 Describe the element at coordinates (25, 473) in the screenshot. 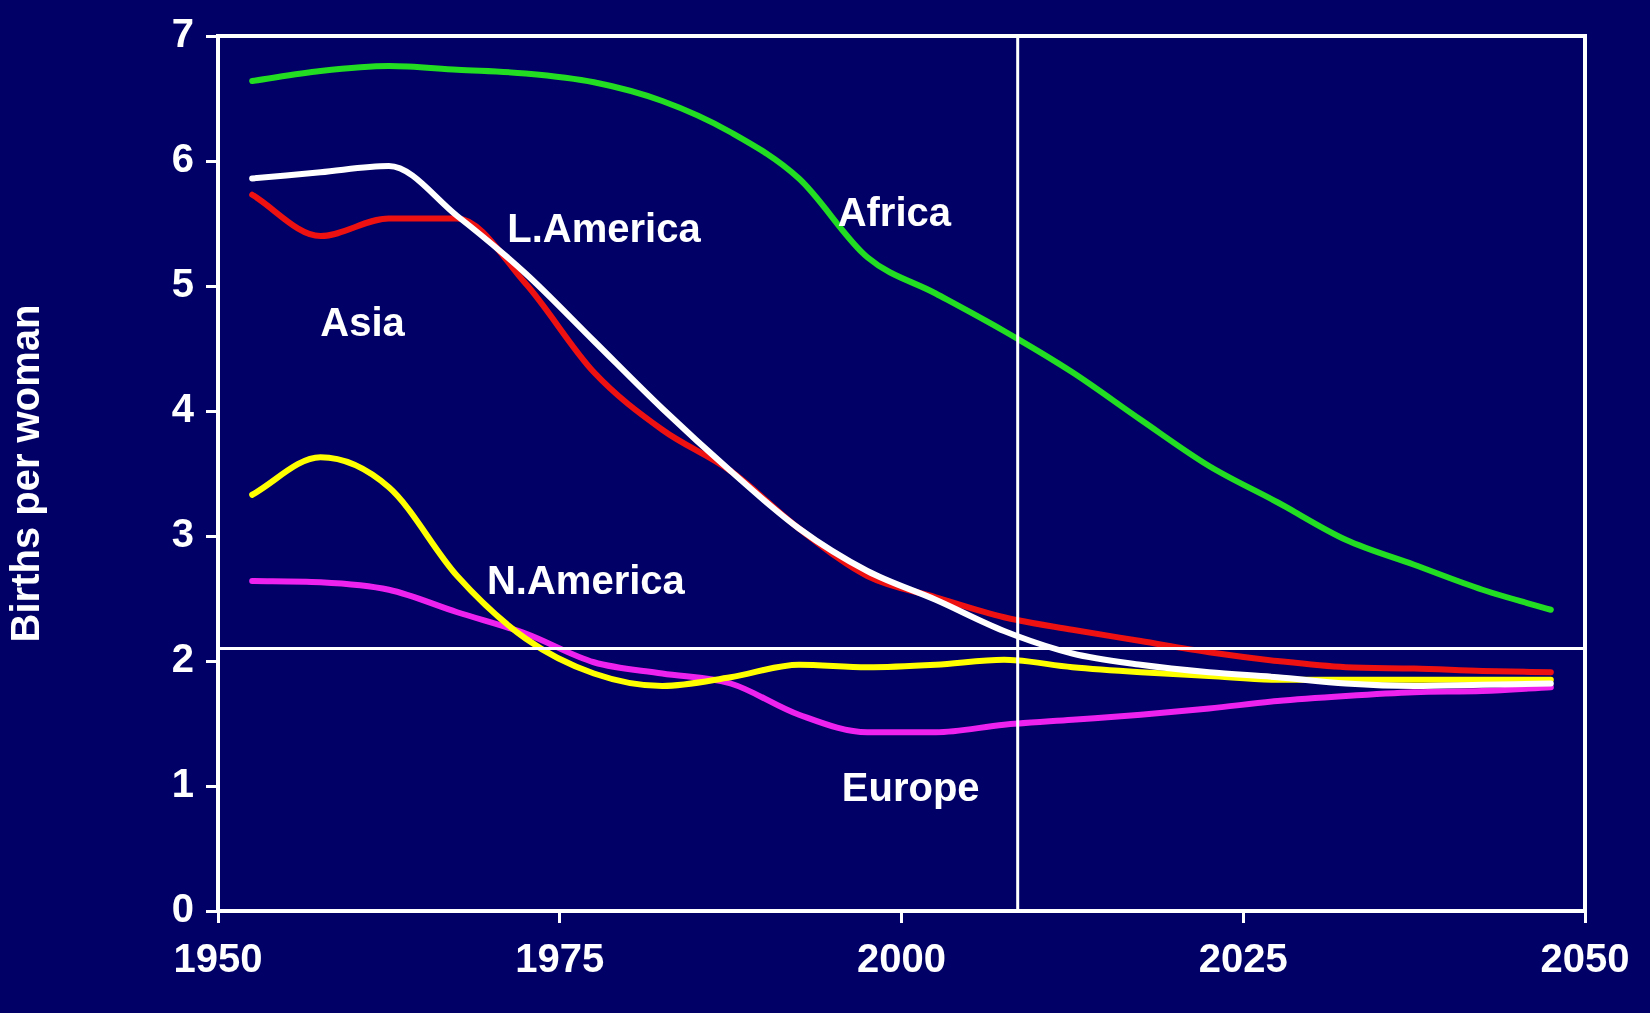

I see `y-axis-title: Births per woman` at that location.